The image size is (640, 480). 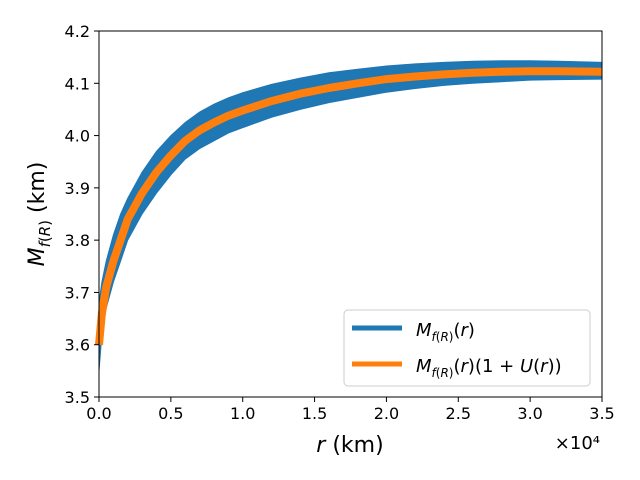 I want to click on y-tick-label: 4.0, so click(x=77, y=136).